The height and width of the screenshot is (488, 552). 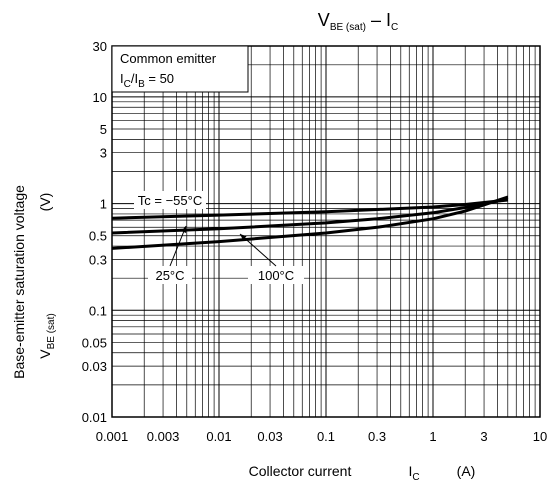 I want to click on y-tick-label: 5, so click(x=103, y=129).